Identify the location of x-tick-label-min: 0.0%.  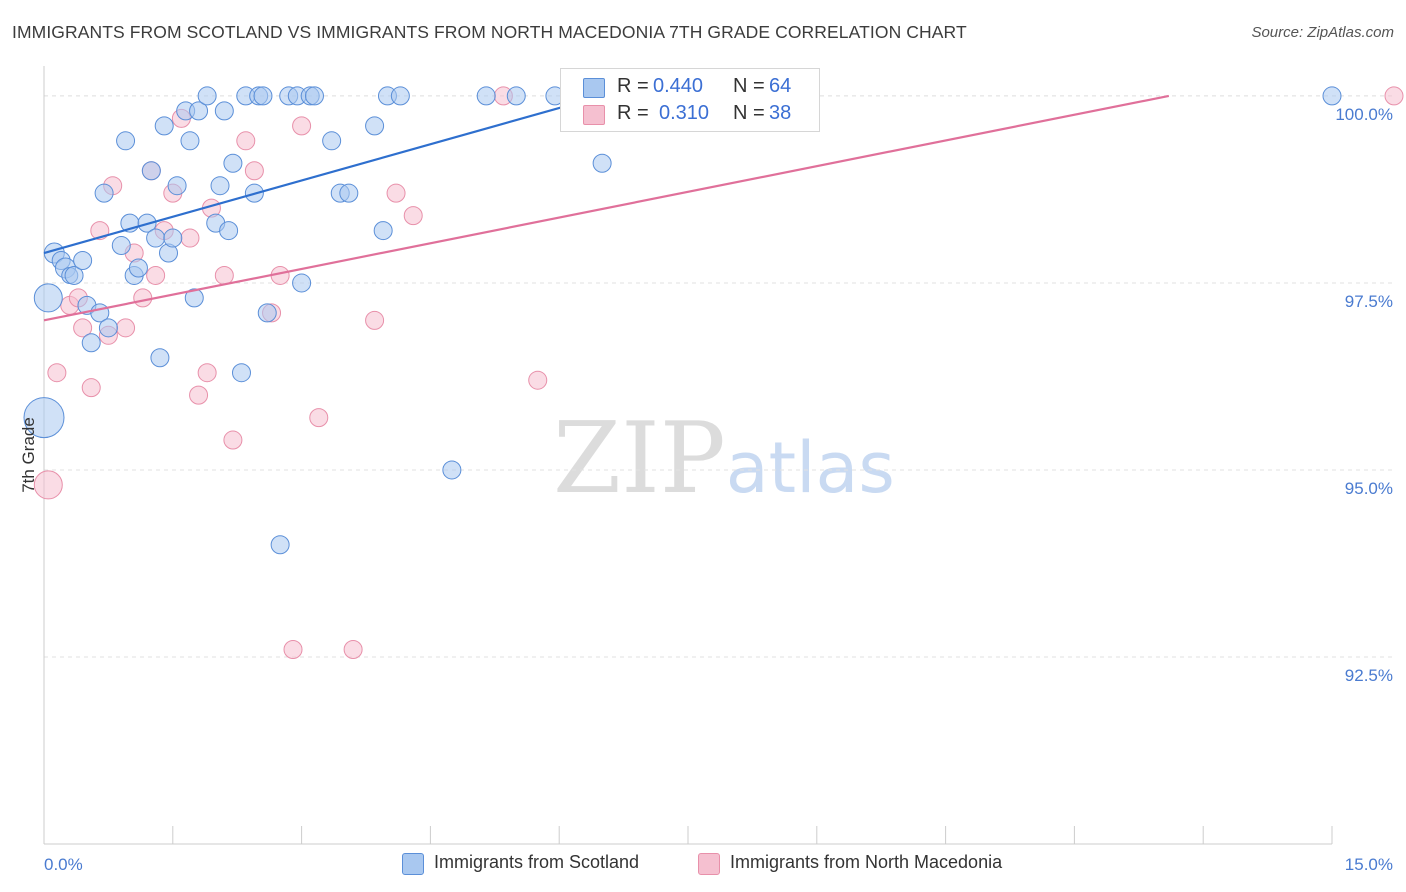
(63, 864).